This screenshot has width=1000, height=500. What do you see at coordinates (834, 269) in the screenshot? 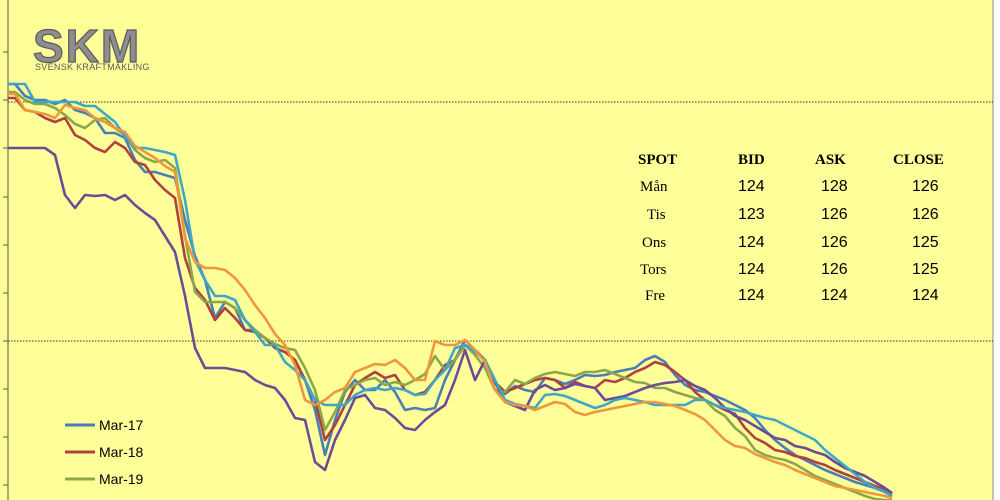
I see `row-thu-ask: 126` at bounding box center [834, 269].